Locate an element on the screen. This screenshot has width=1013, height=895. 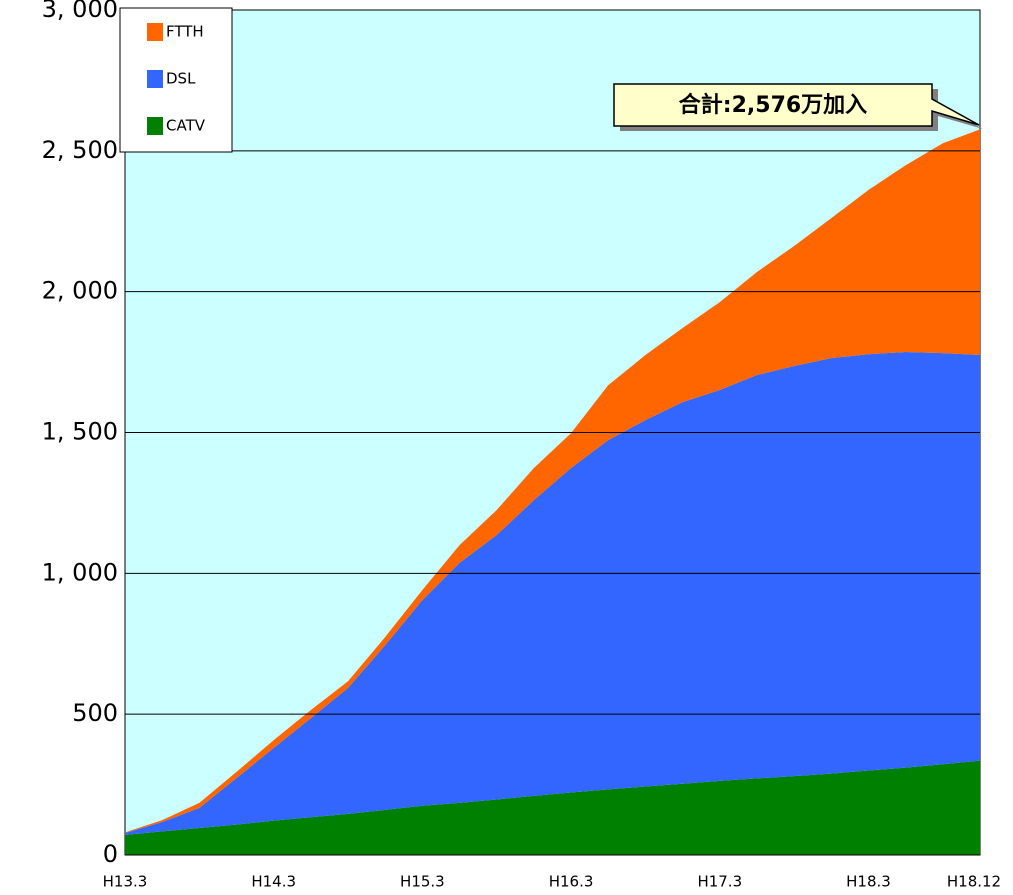
legend-label: FTTH is located at coordinates (185, 32).